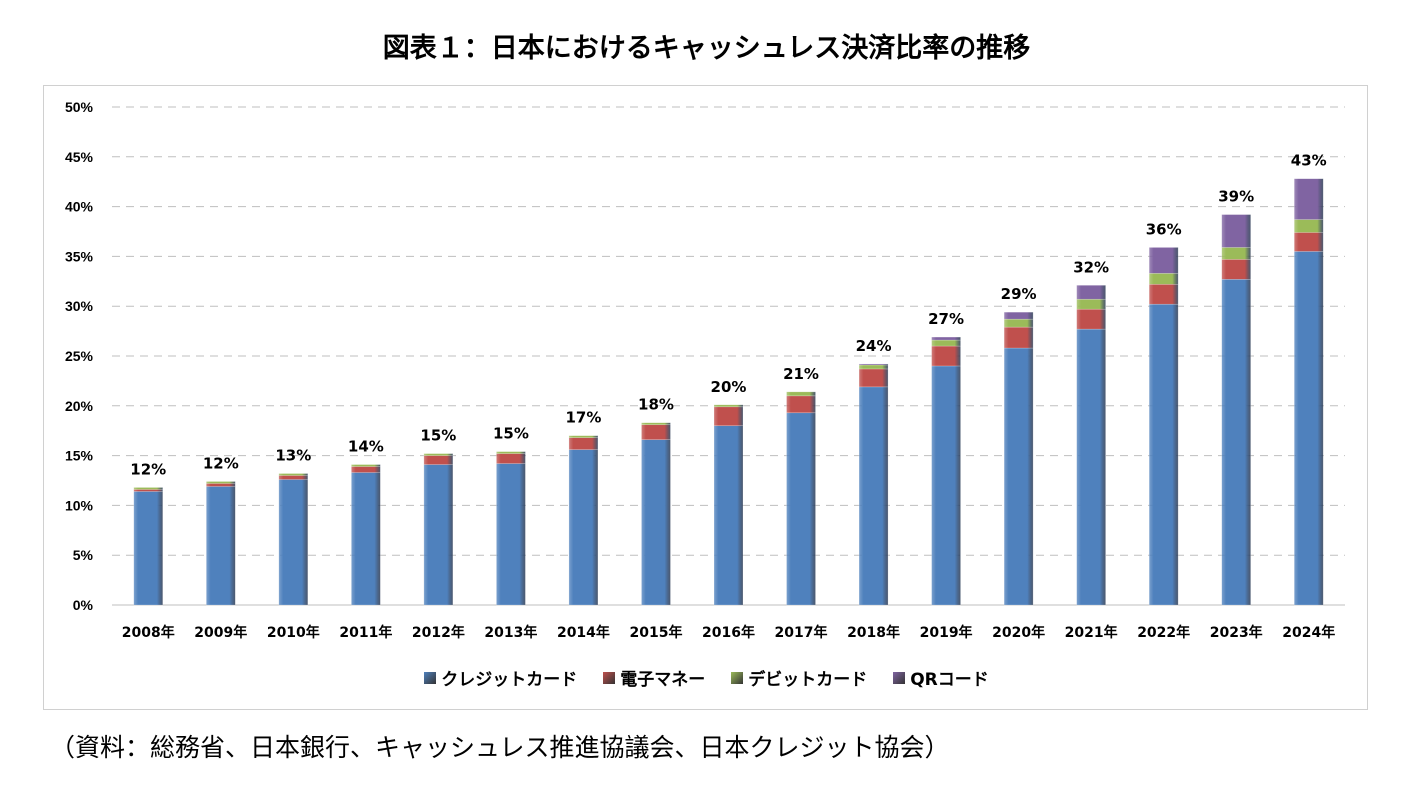  Describe the element at coordinates (1091, 632) in the screenshot. I see `x-tick-label: 2021年` at that location.